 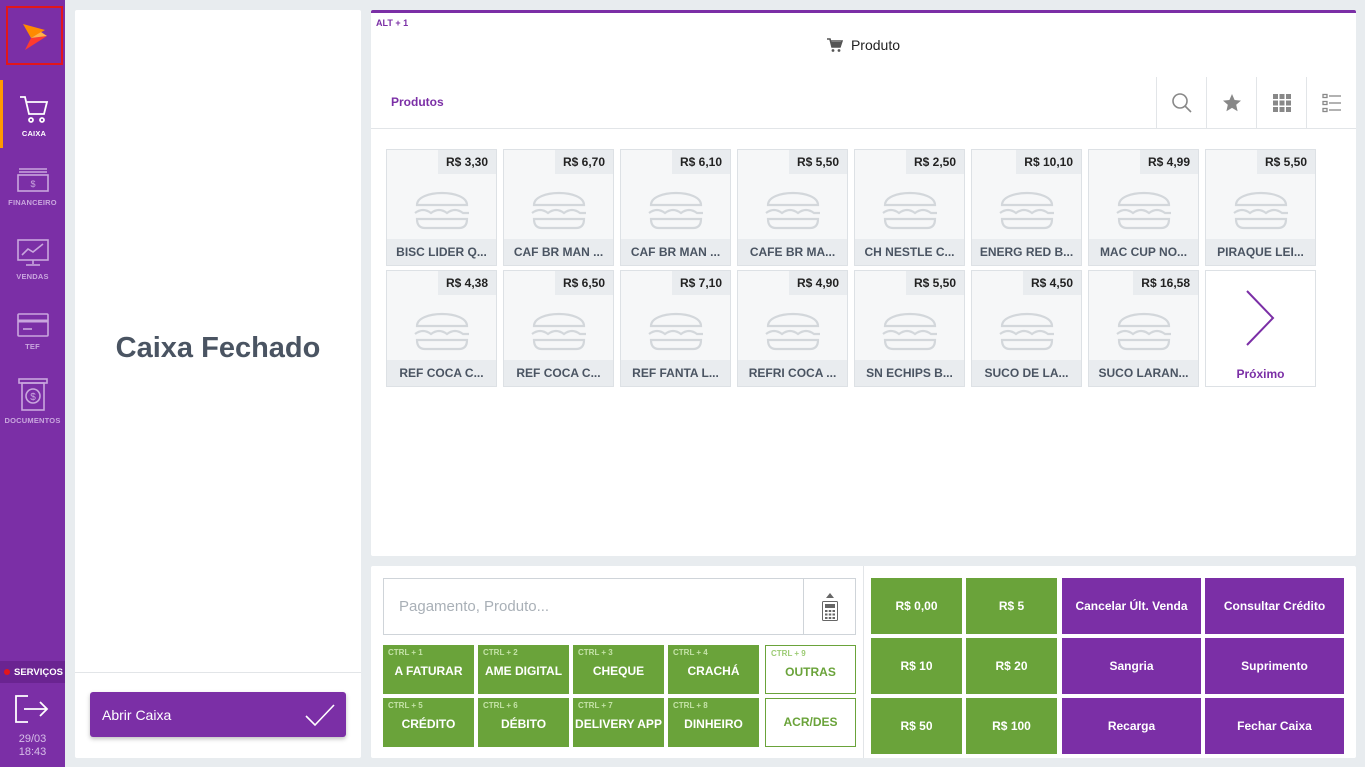 I want to click on sidebar-item-vendas: VENDAS, so click(x=32, y=259).